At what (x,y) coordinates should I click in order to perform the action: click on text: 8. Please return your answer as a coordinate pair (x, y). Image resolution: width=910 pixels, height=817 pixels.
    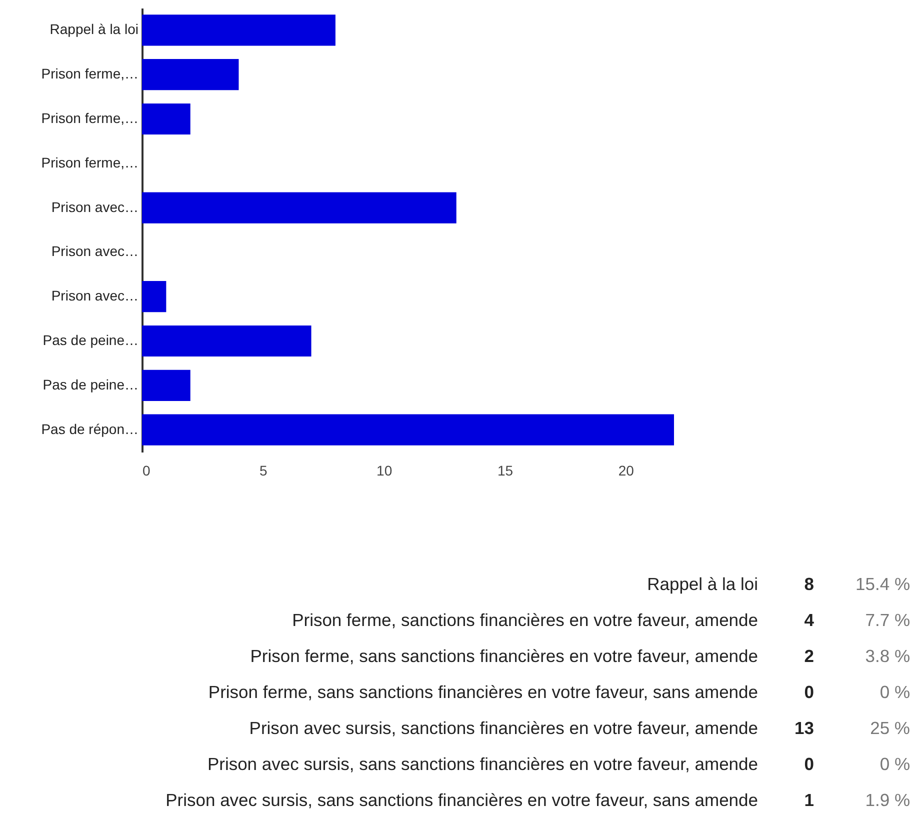
    Looking at the image, I should click on (808, 584).